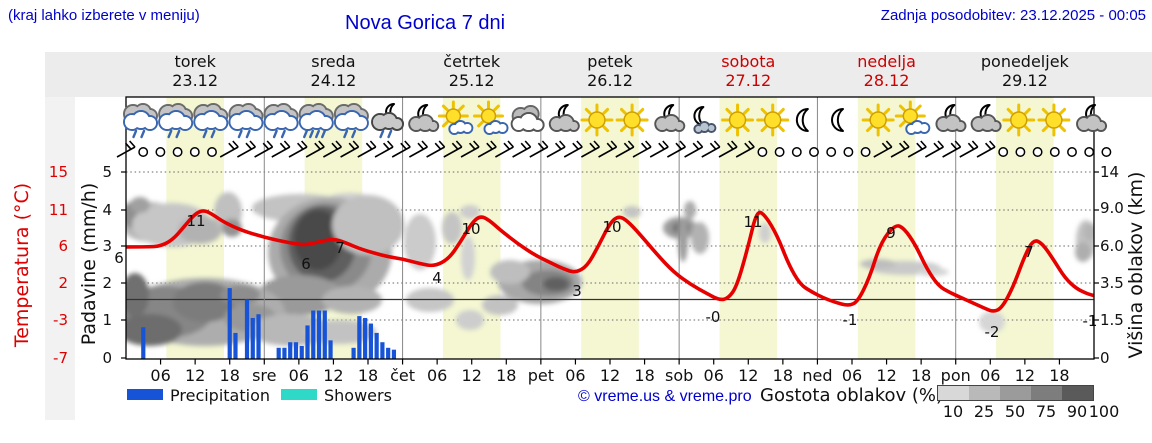 The height and width of the screenshot is (443, 1152). I want to click on cloud-tick-label: 1.5, so click(1112, 320).